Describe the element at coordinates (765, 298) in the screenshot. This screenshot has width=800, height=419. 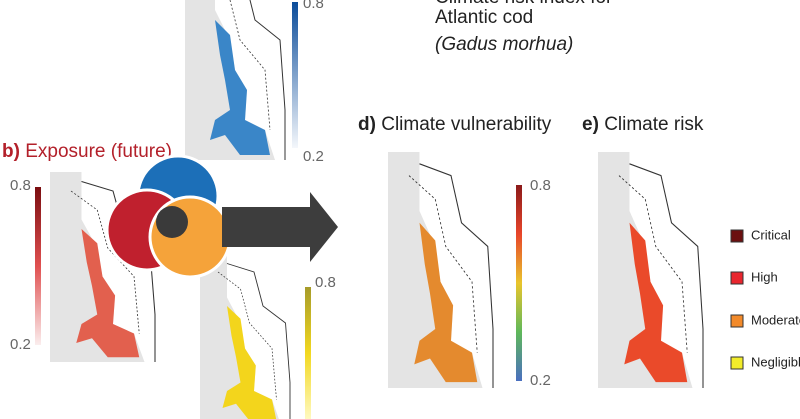
I see `legend: Critical High Moderate Negligible` at that location.